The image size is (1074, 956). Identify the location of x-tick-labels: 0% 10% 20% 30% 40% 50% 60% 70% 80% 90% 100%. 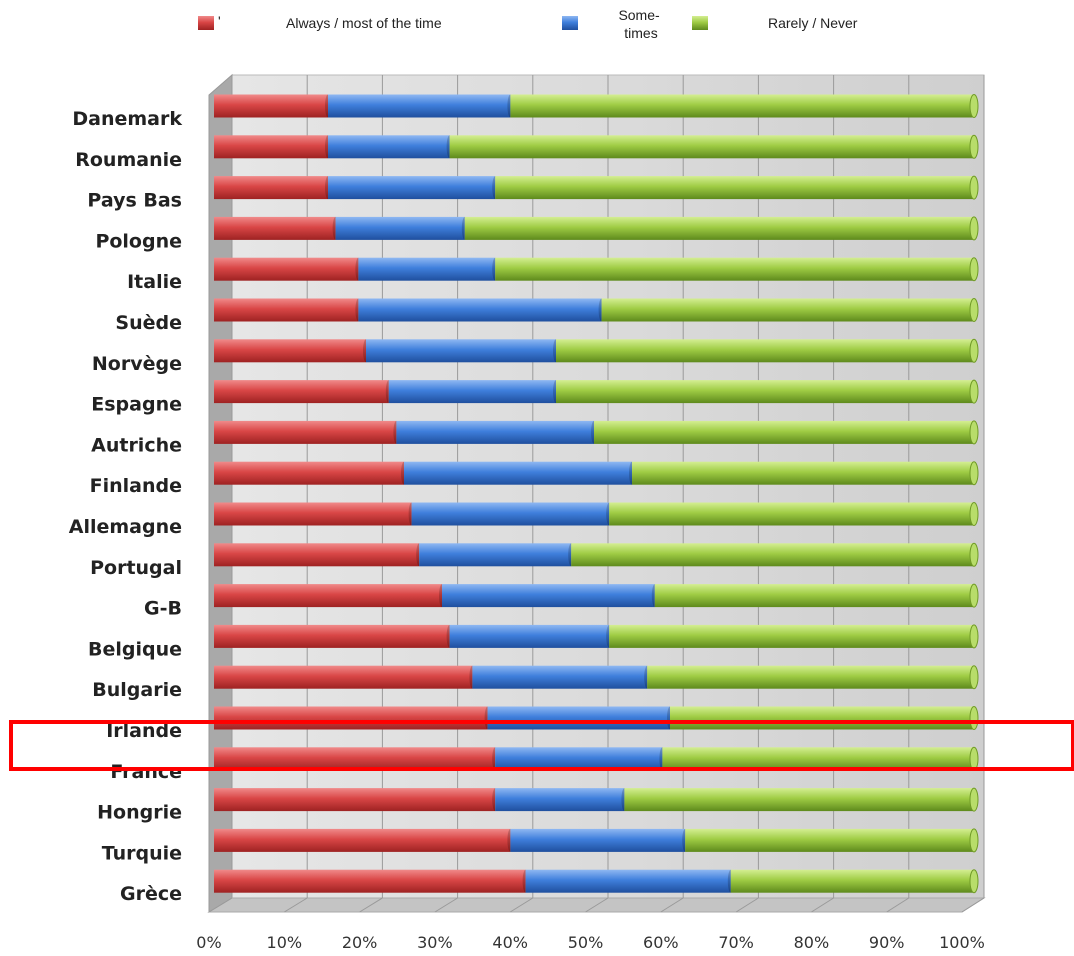
(590, 942).